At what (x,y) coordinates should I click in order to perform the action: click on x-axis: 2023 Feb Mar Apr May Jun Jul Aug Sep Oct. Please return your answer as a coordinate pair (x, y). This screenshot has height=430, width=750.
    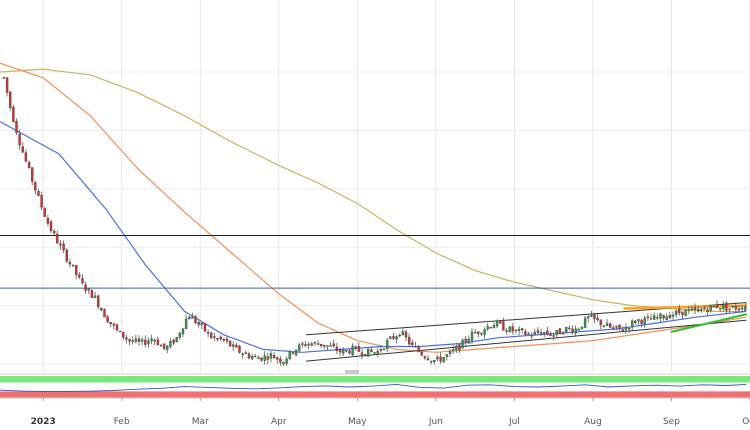
    Looking at the image, I should click on (375, 412).